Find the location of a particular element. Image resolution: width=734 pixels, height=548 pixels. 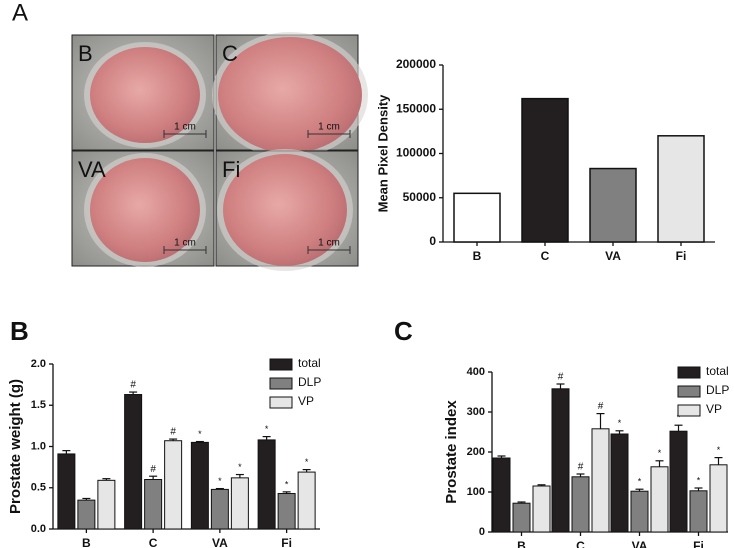

photo-label: VA is located at coordinates (92, 169).